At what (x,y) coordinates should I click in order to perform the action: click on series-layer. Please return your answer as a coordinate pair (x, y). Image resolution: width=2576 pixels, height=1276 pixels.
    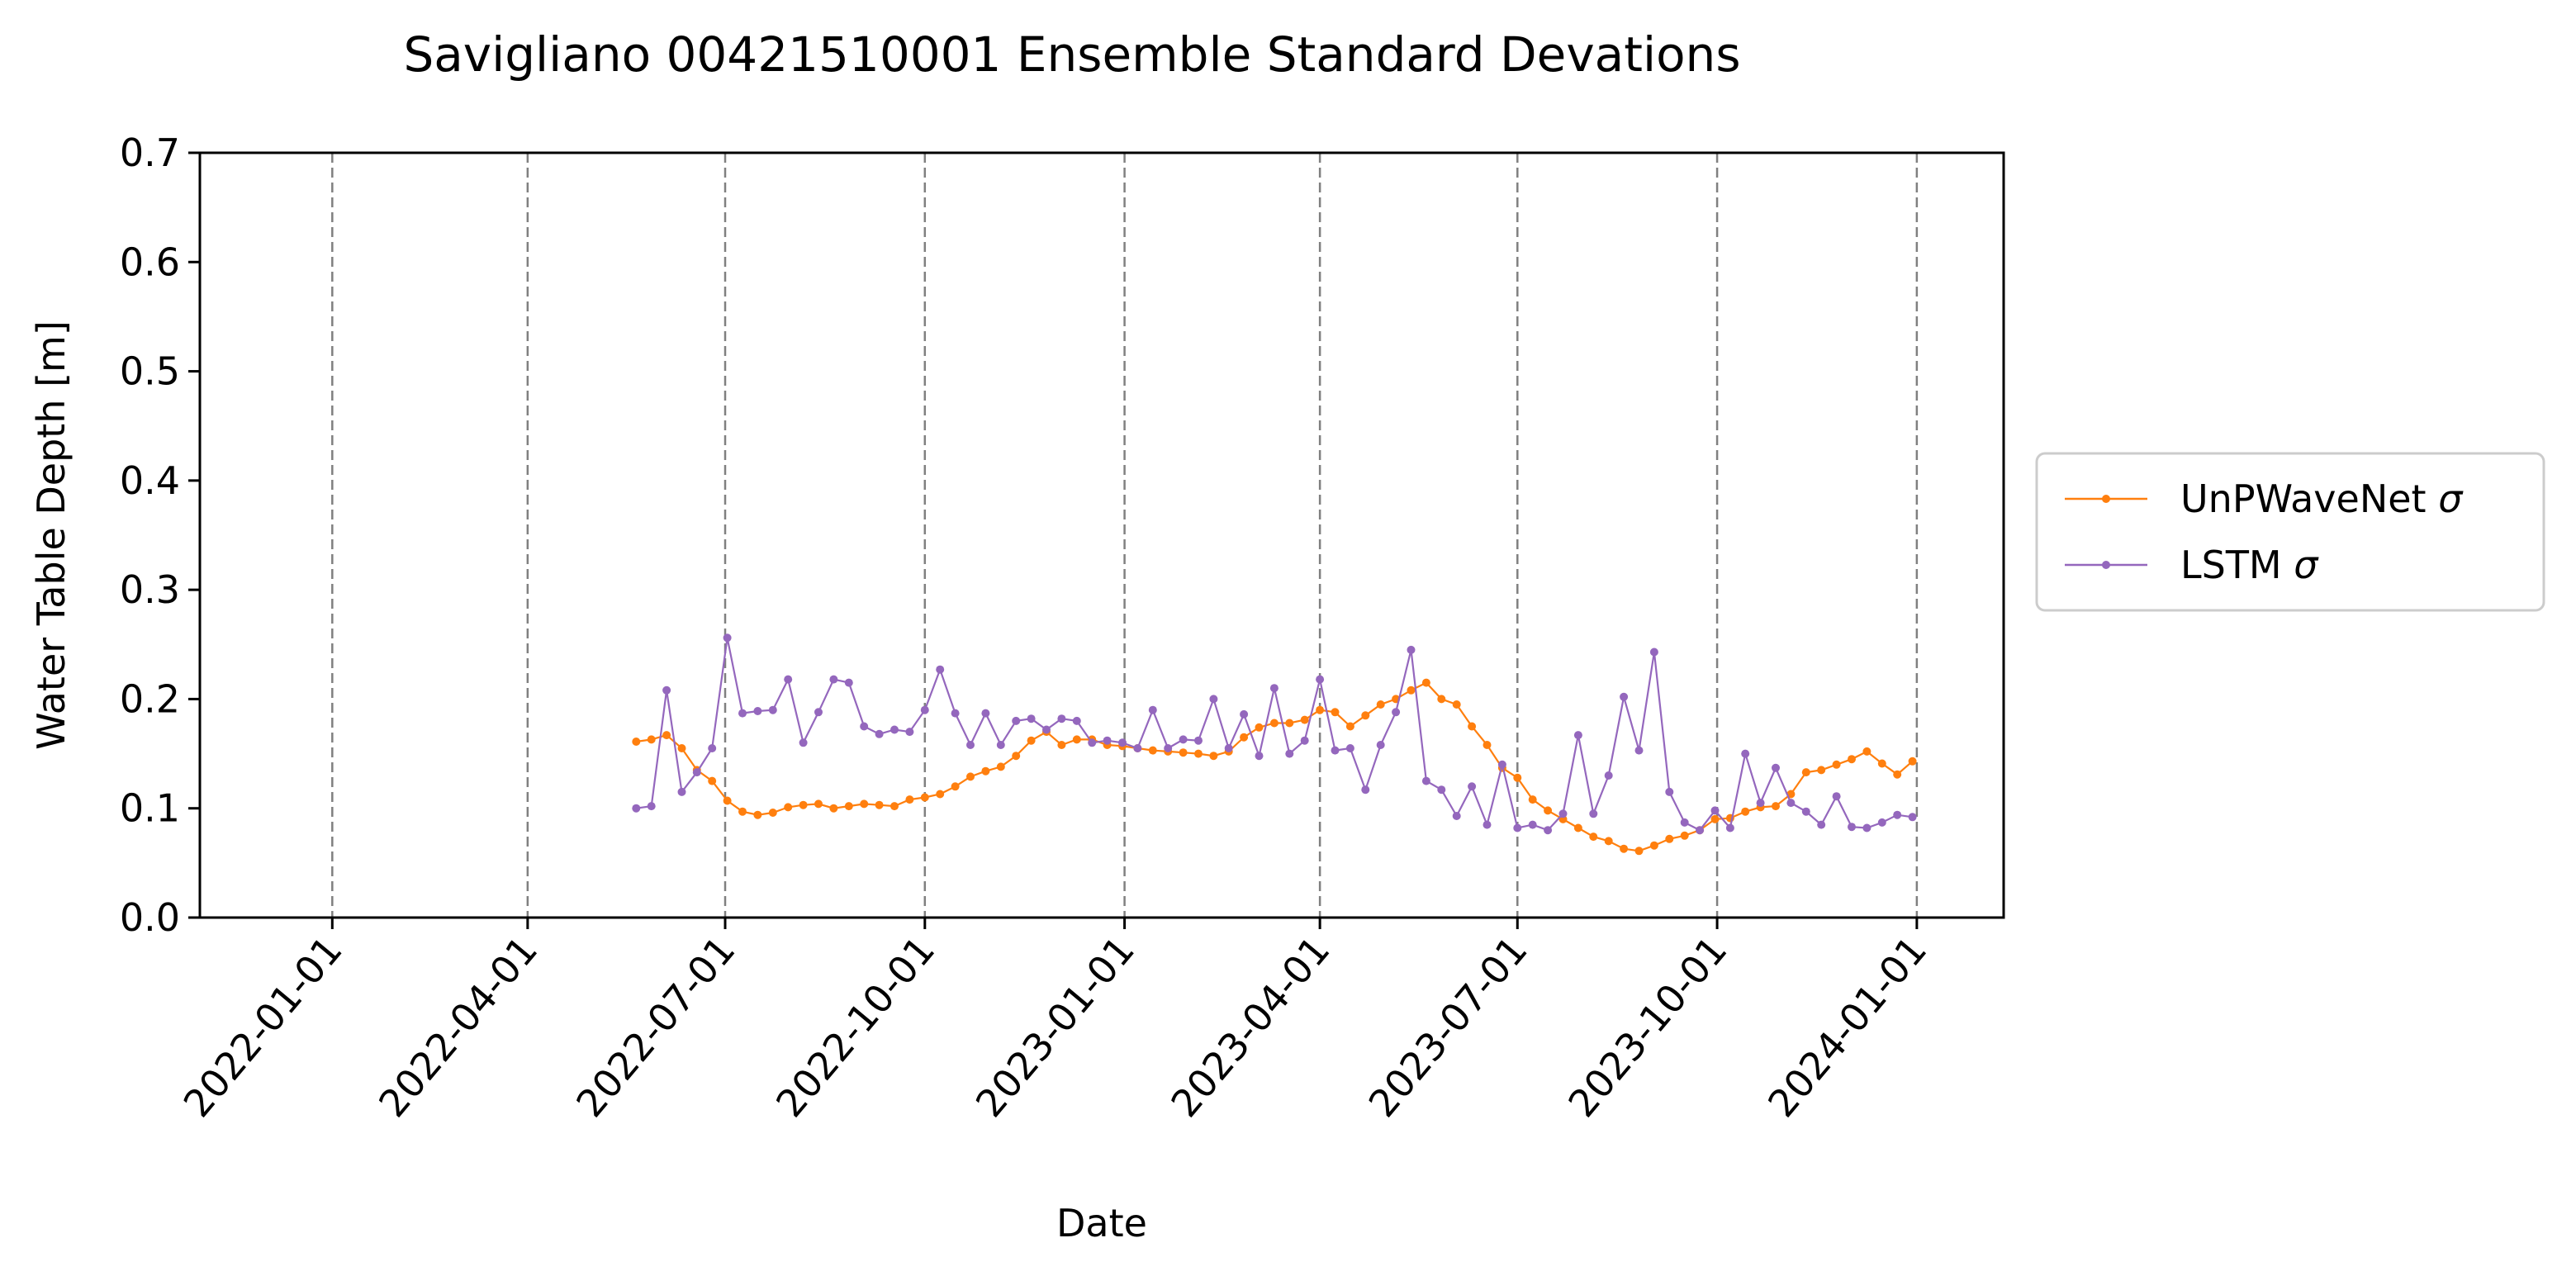
    Looking at the image, I should click on (1274, 744).